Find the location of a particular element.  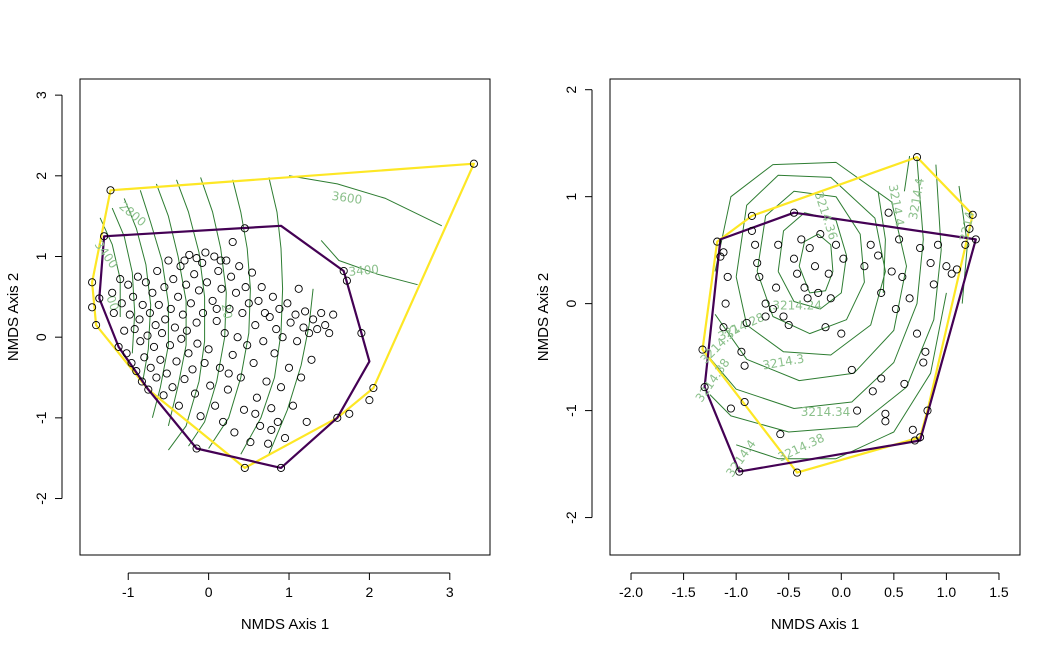

y-tick-label-4: 2 is located at coordinates (41, 176).